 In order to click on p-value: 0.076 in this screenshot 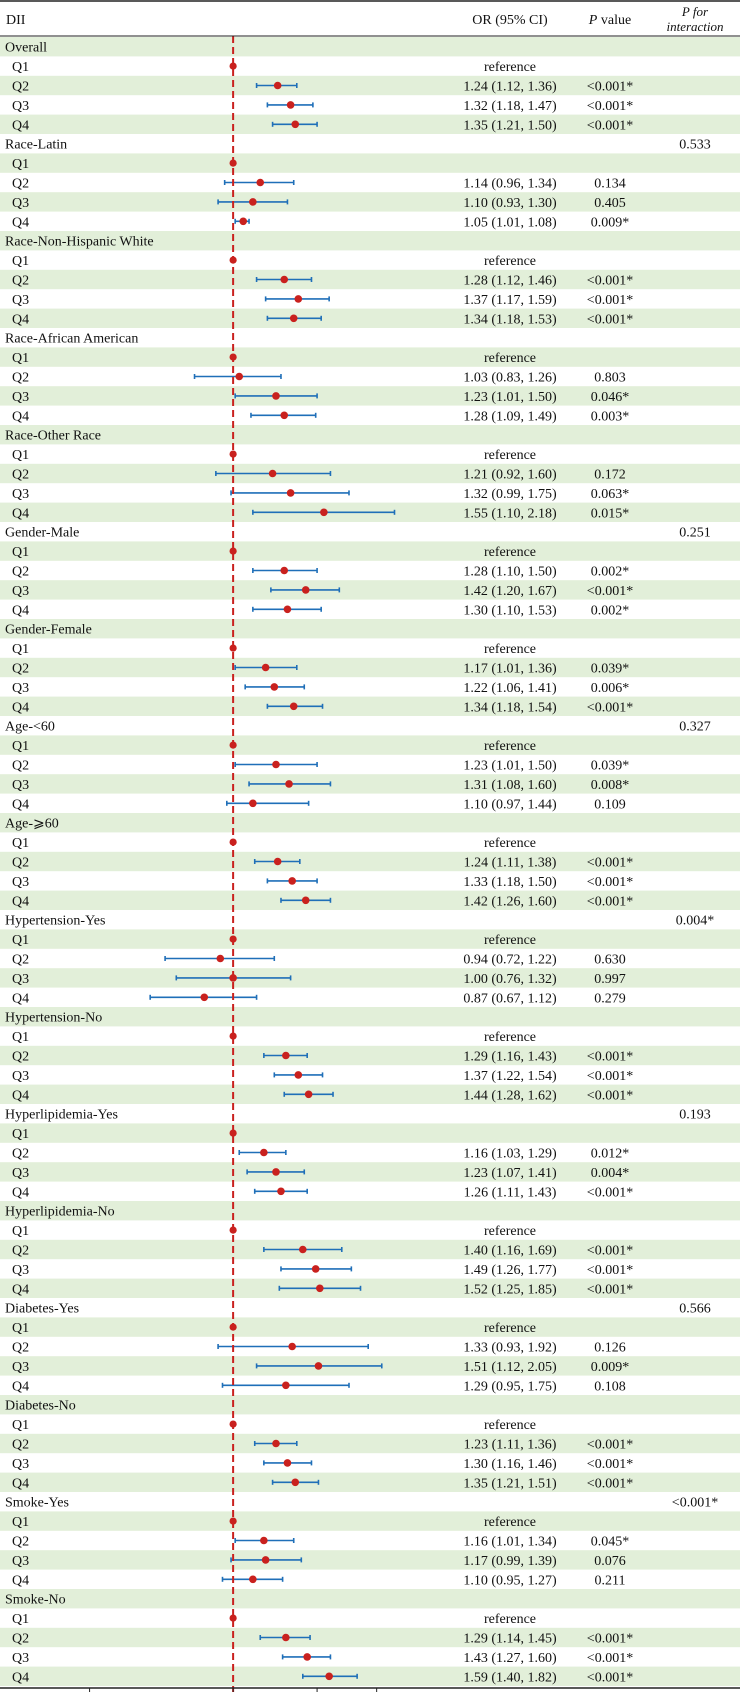, I will do `click(610, 1561)`.